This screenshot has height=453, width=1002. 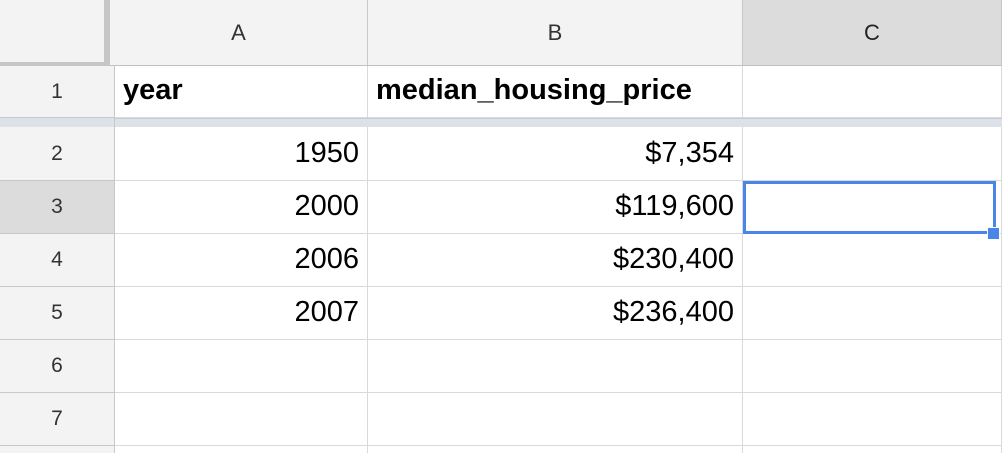 I want to click on cell-a3: 2000, so click(x=241, y=207).